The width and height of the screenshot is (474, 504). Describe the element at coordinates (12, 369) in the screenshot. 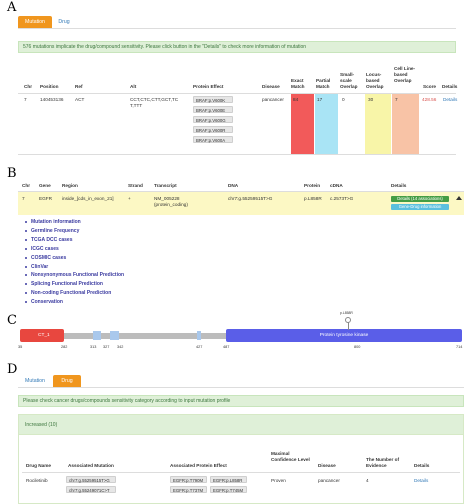

I see `panel-label-d: D` at that location.